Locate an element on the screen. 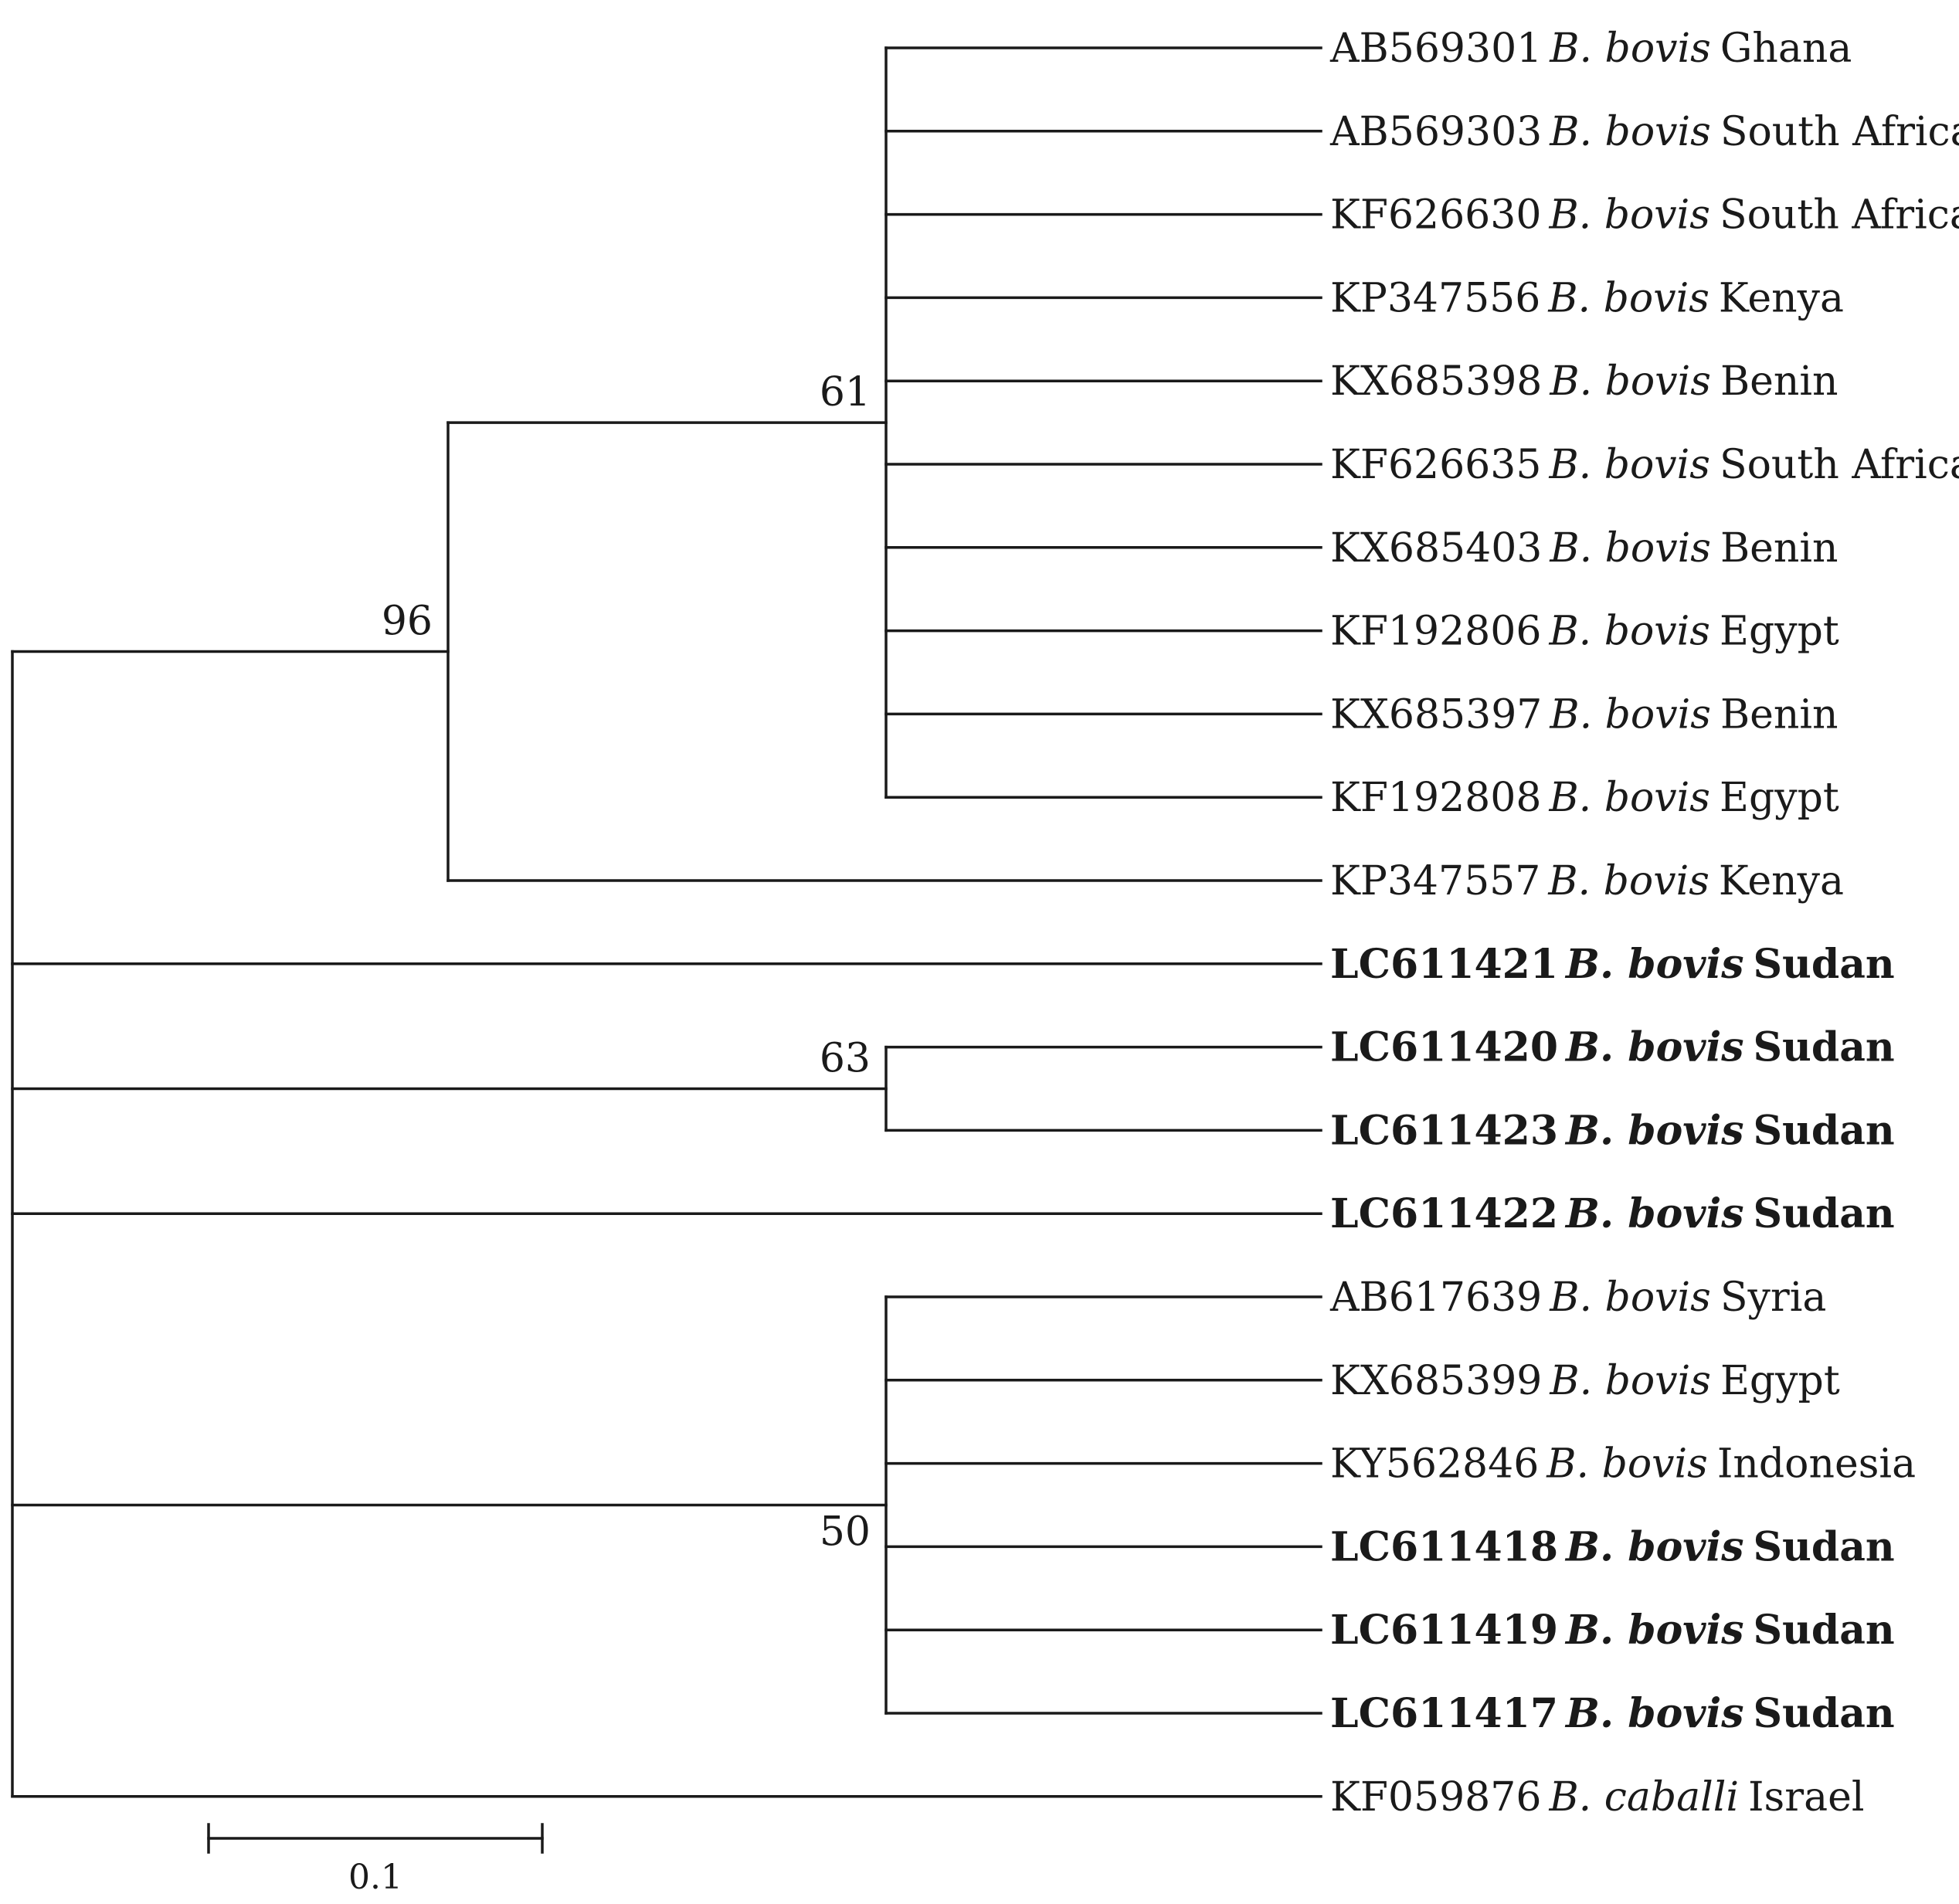 This screenshot has width=1959, height=1904. tip-label-kx685399: KX685399 B. bovis Egypt is located at coordinates (1585, 1381).